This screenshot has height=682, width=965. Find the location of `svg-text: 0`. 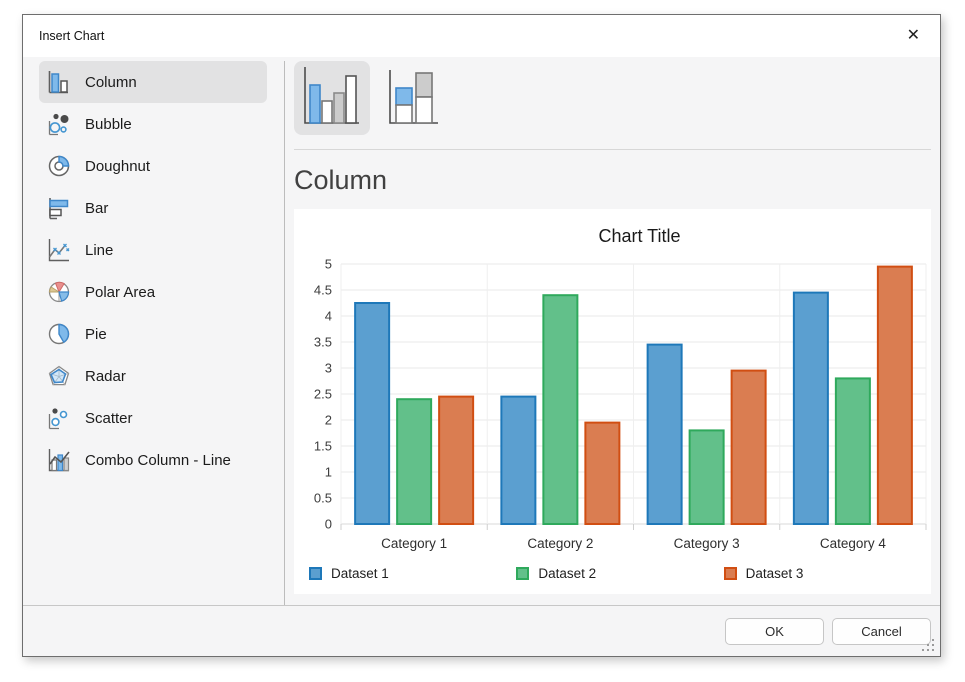

svg-text: 0 is located at coordinates (328, 523).